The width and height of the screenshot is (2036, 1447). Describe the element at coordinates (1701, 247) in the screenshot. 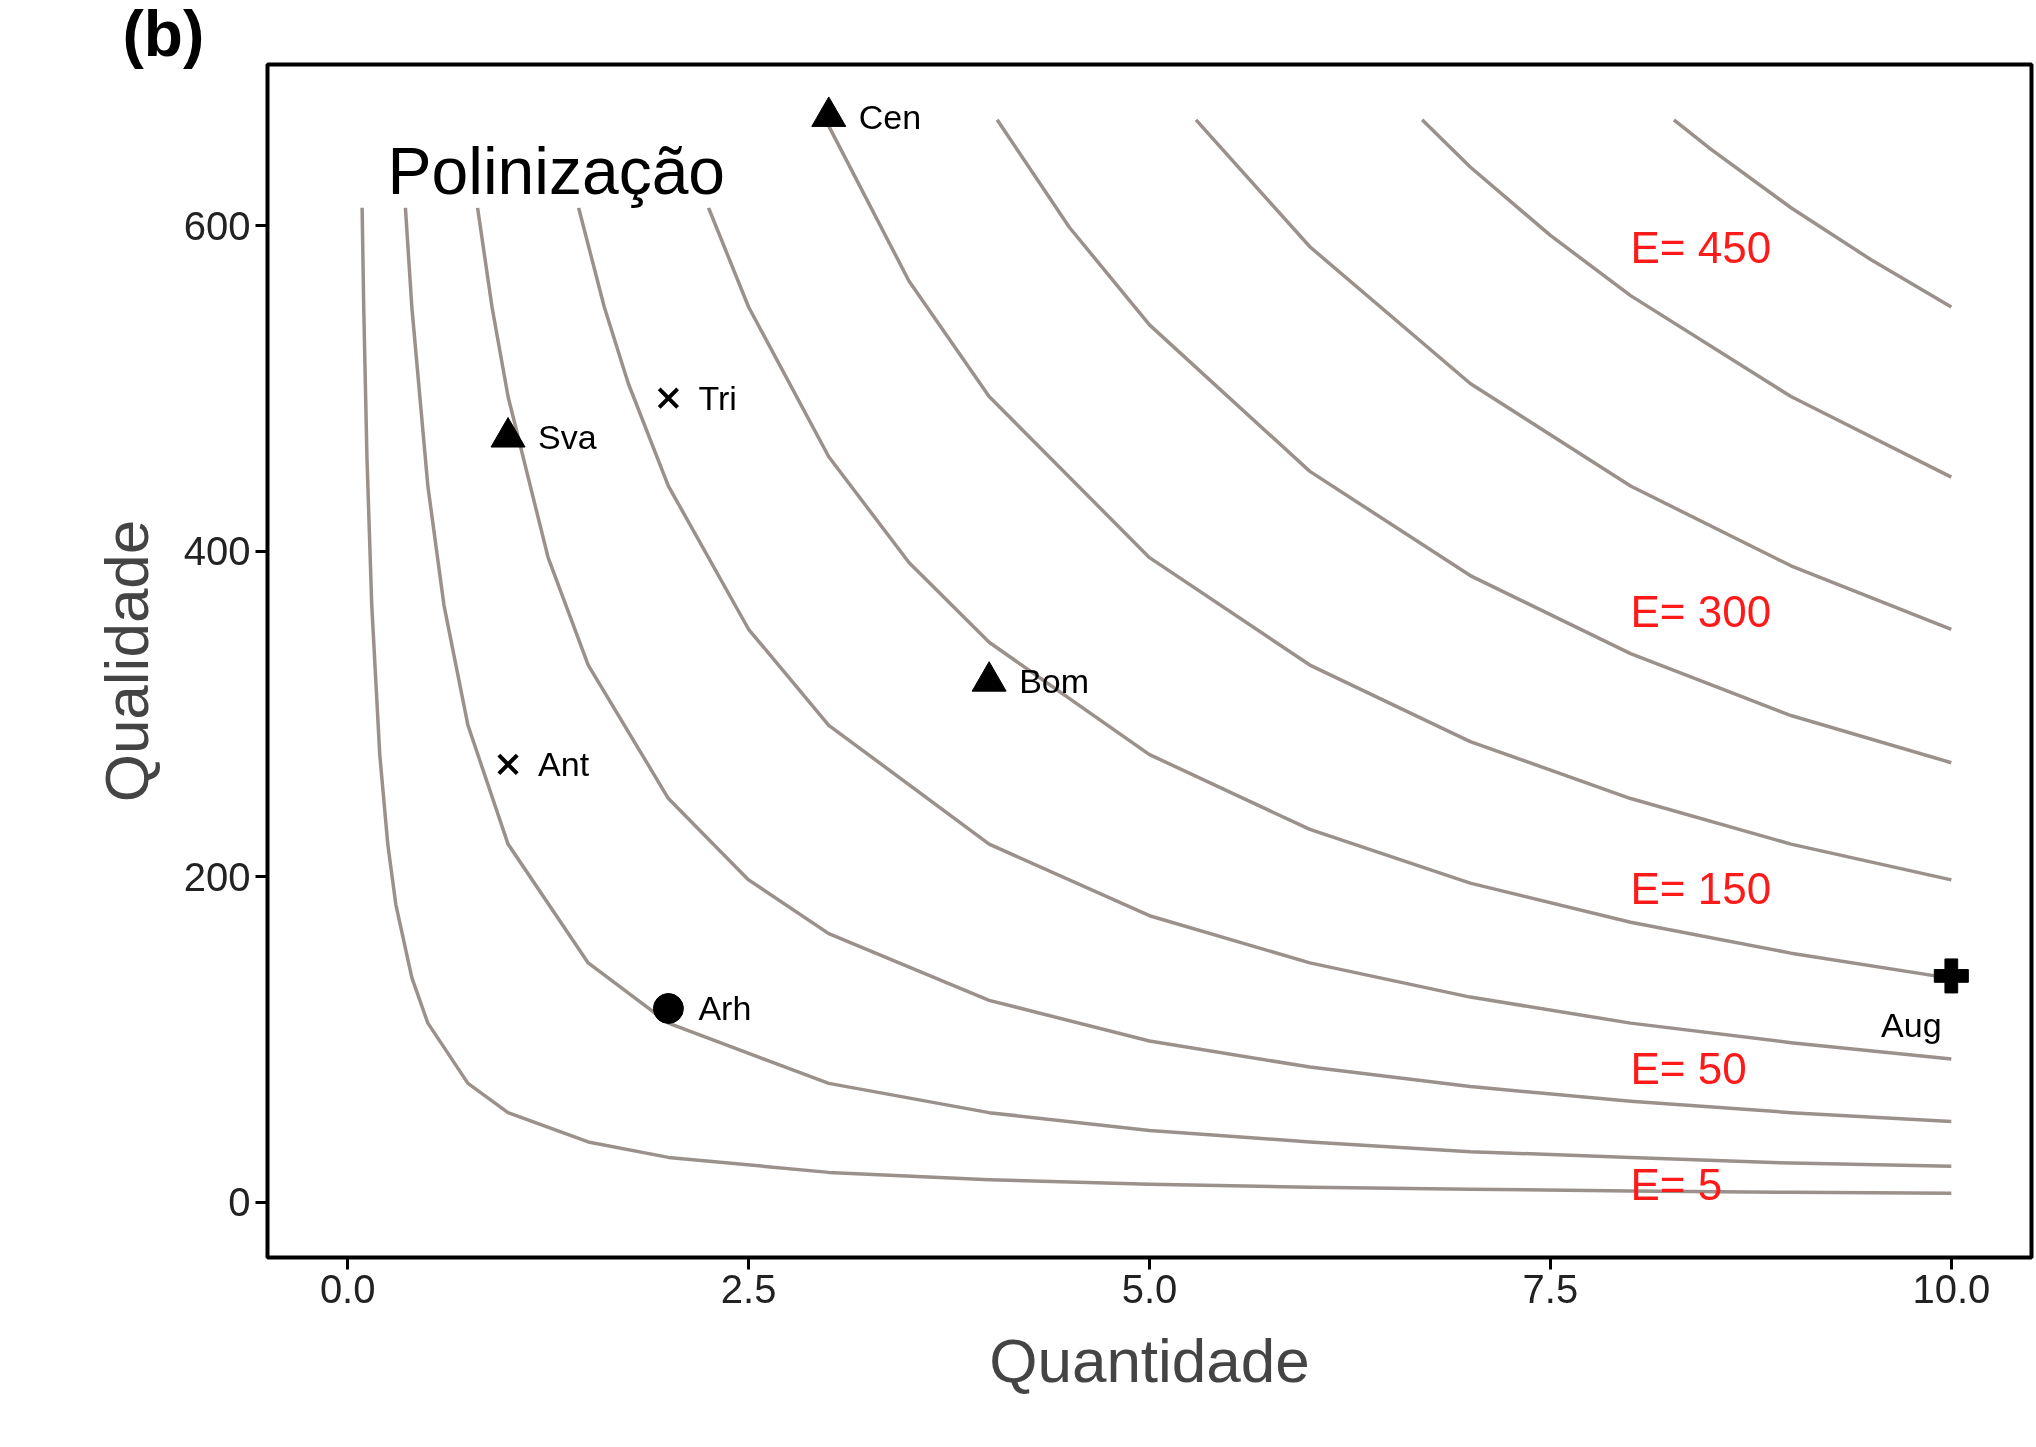

I see `annotation: E= 450` at that location.